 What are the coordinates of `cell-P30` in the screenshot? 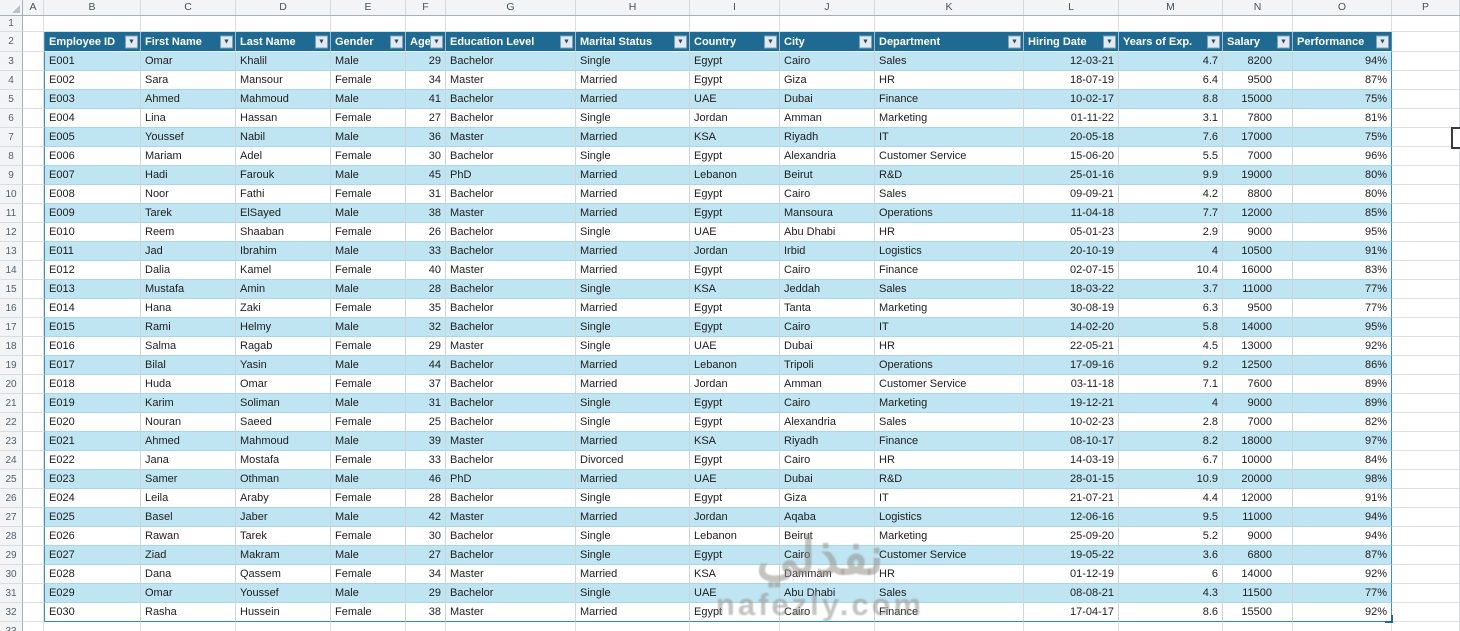 It's located at (1426, 574).